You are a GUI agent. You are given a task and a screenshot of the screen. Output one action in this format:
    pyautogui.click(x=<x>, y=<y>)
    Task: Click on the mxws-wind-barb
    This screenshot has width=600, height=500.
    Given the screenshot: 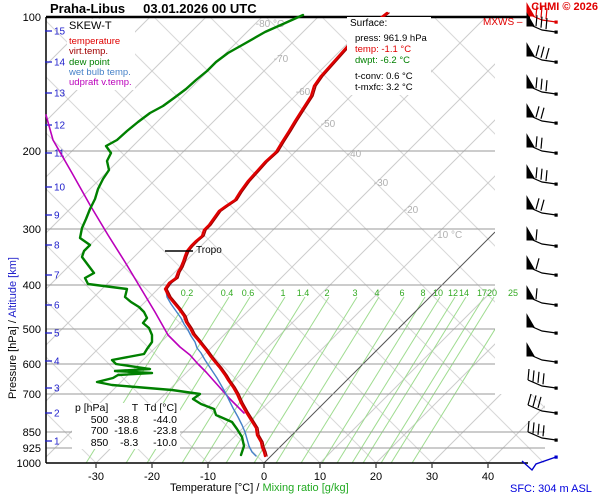 What is the action you would take?
    pyautogui.click(x=542, y=13)
    